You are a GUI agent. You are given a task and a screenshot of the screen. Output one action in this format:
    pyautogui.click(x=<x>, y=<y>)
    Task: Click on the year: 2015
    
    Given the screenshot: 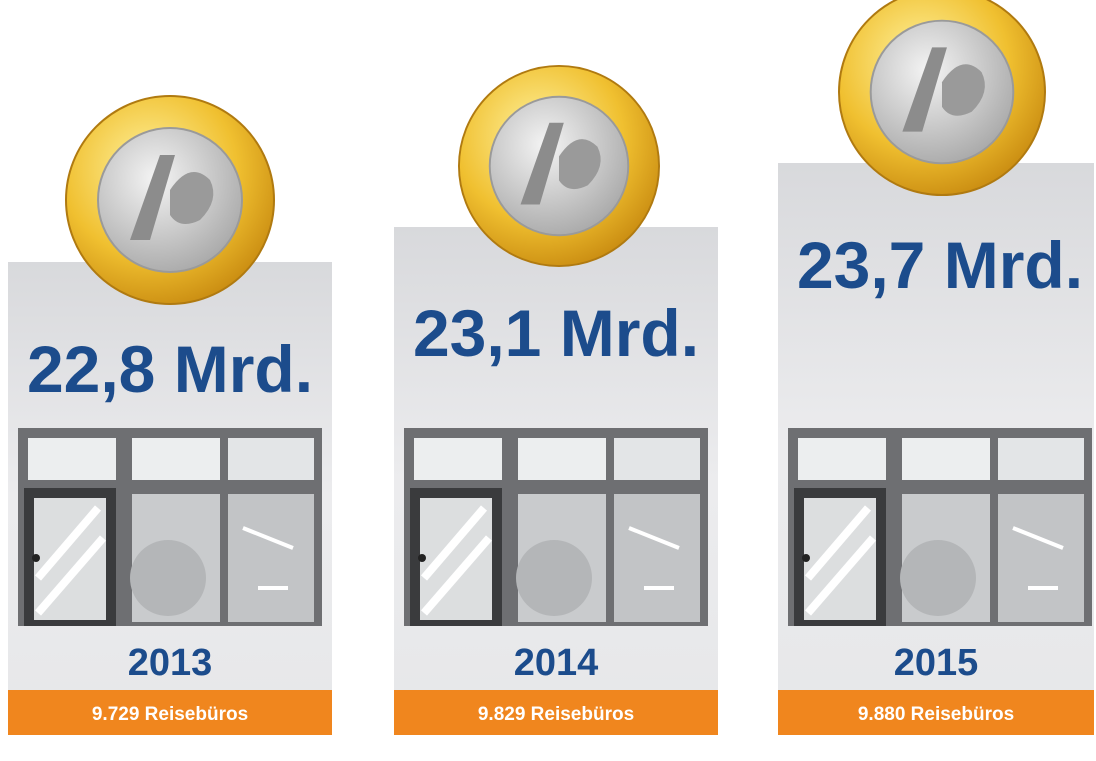 What is the action you would take?
    pyautogui.click(x=936, y=663)
    